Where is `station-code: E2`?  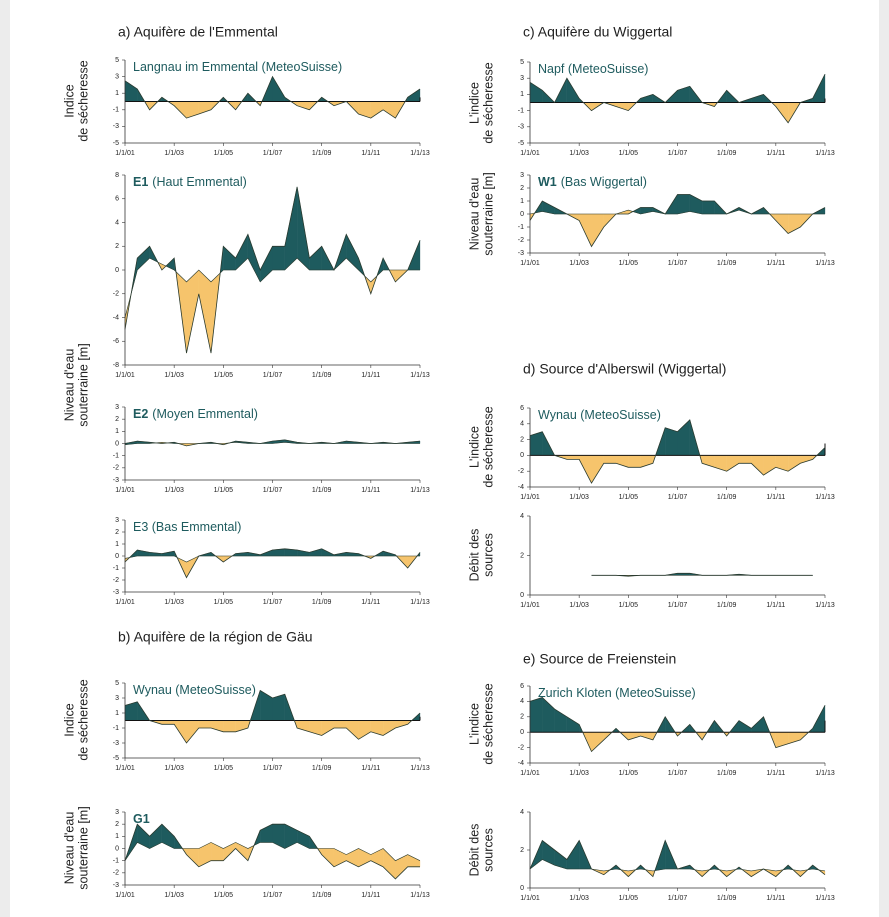
station-code: E2 is located at coordinates (140, 414).